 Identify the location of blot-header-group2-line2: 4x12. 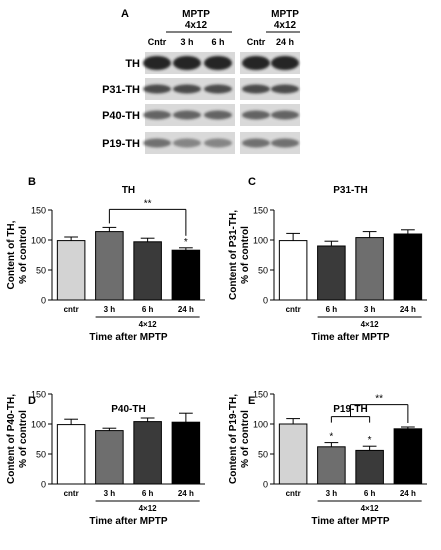
(285, 25).